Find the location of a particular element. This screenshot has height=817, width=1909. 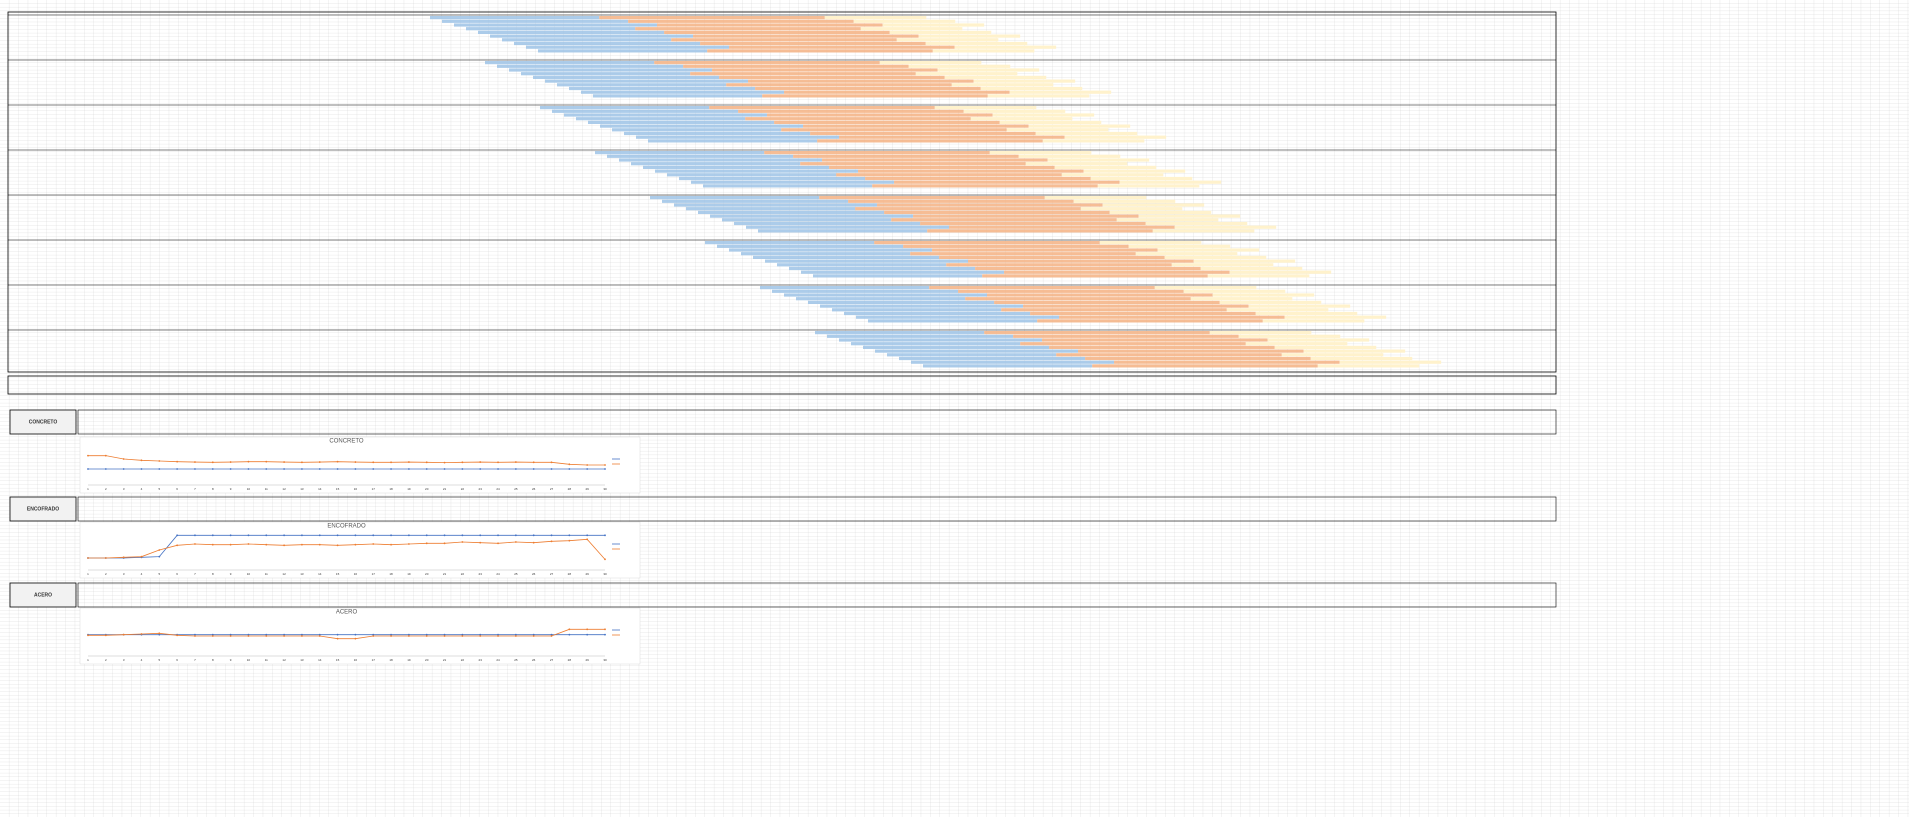

x-tick-label: 26 is located at coordinates (534, 574).